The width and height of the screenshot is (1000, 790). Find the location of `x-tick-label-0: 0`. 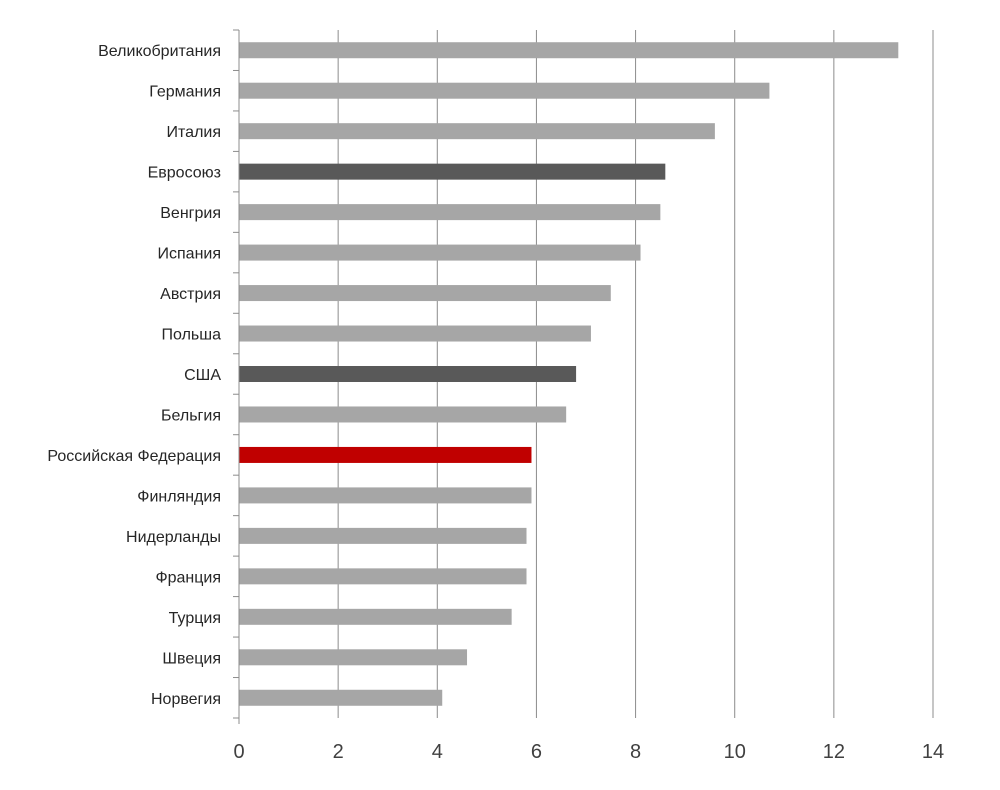

x-tick-label-0: 0 is located at coordinates (238, 752).